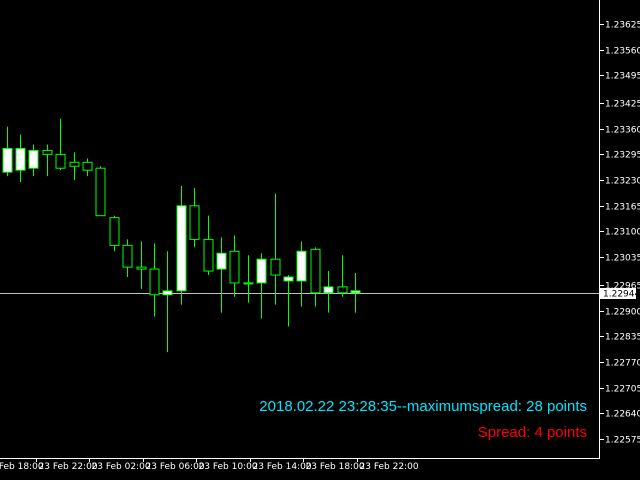  What do you see at coordinates (622, 441) in the screenshot?
I see `price-tick-label: 1.22575` at bounding box center [622, 441].